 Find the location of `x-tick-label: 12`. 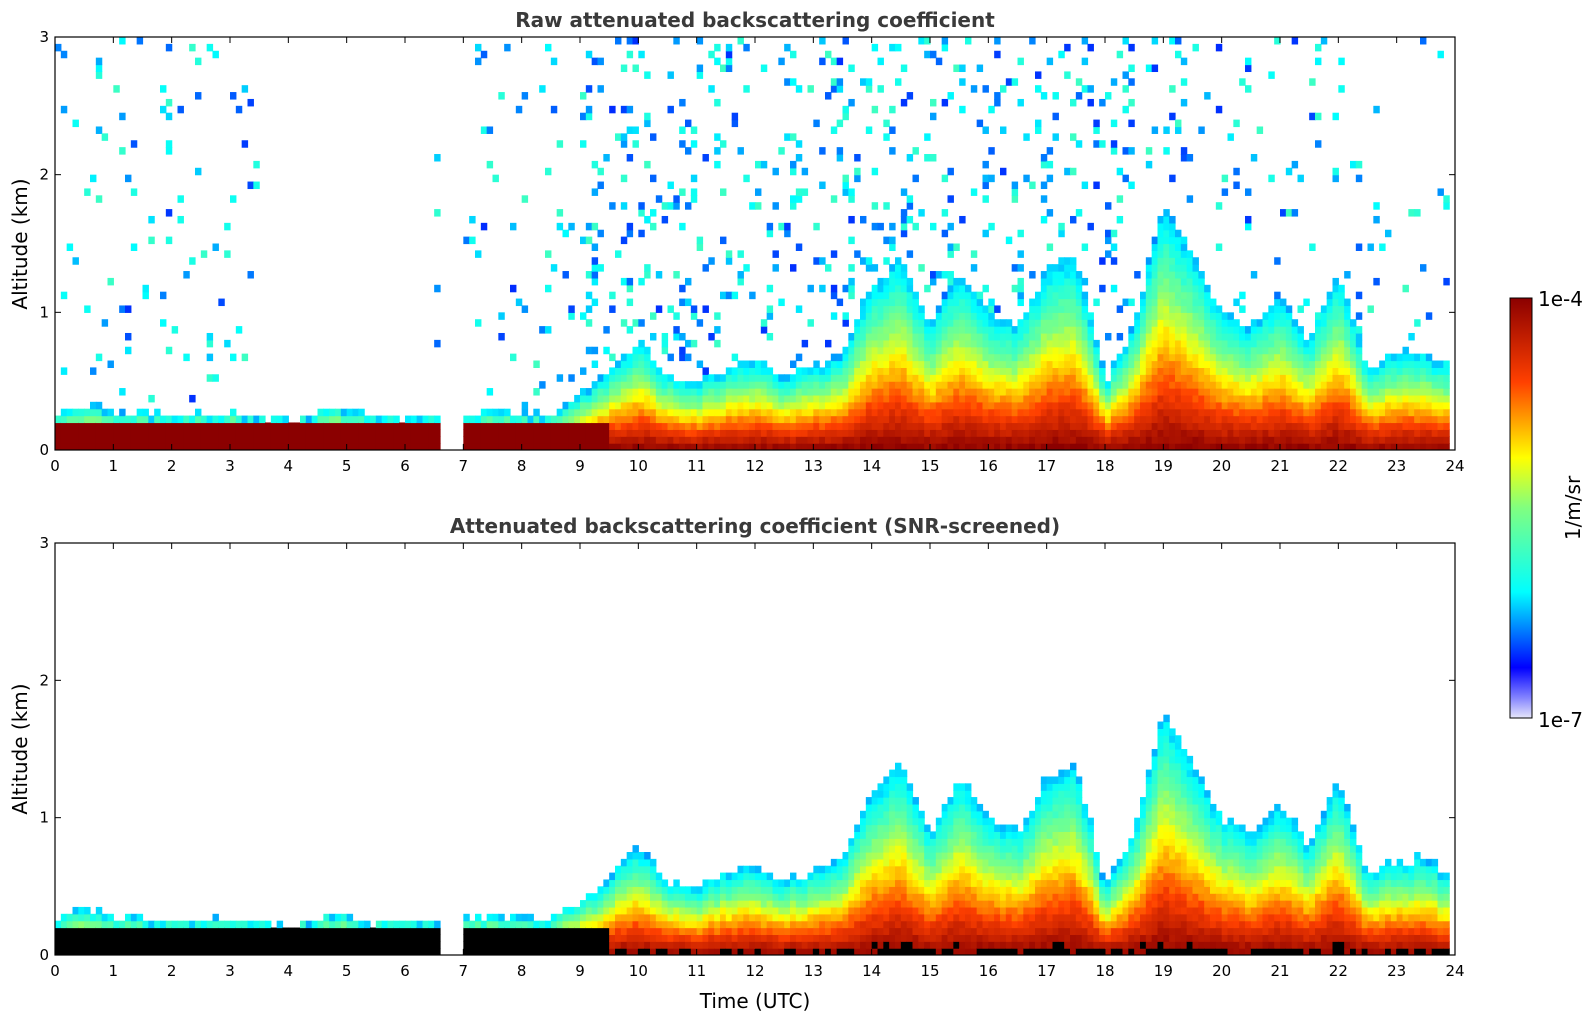

x-tick-label: 12 is located at coordinates (754, 466).